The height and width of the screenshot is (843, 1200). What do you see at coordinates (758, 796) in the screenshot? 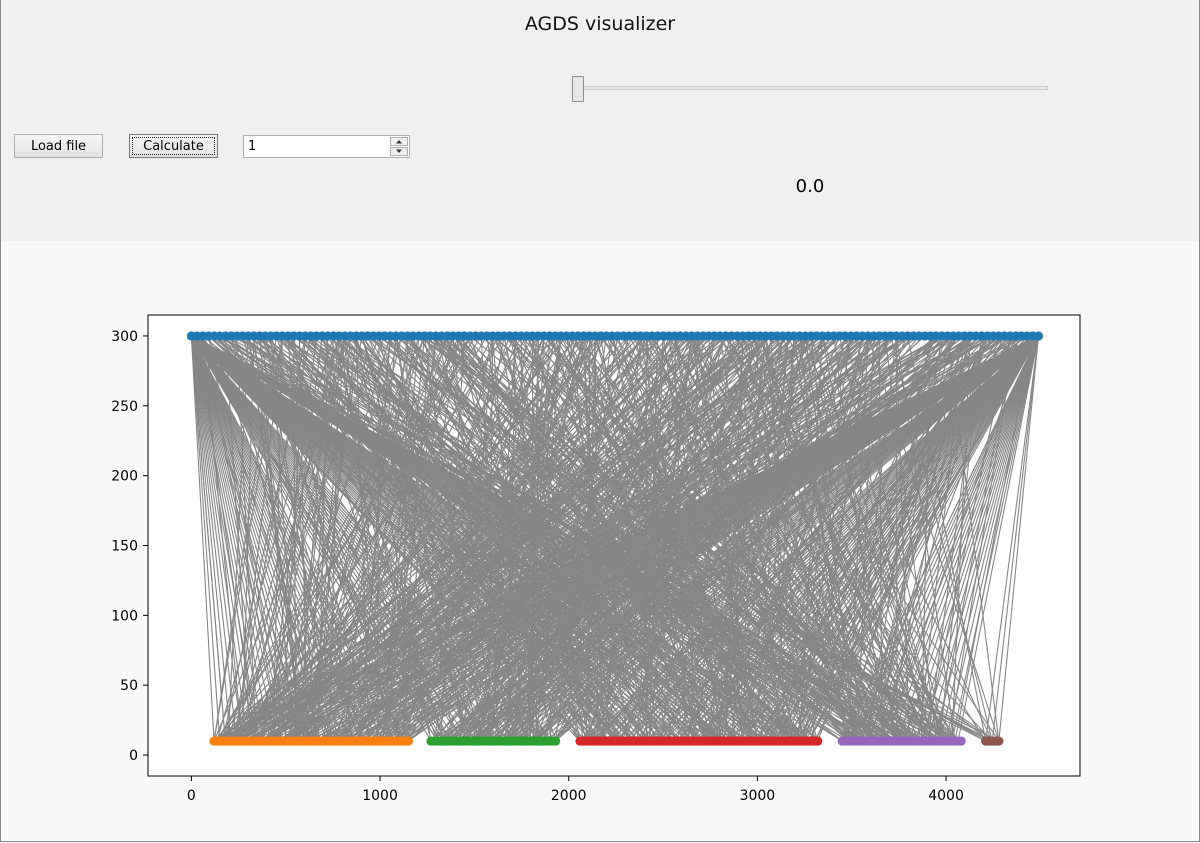
I see `x-tick-label: 3000` at bounding box center [758, 796].